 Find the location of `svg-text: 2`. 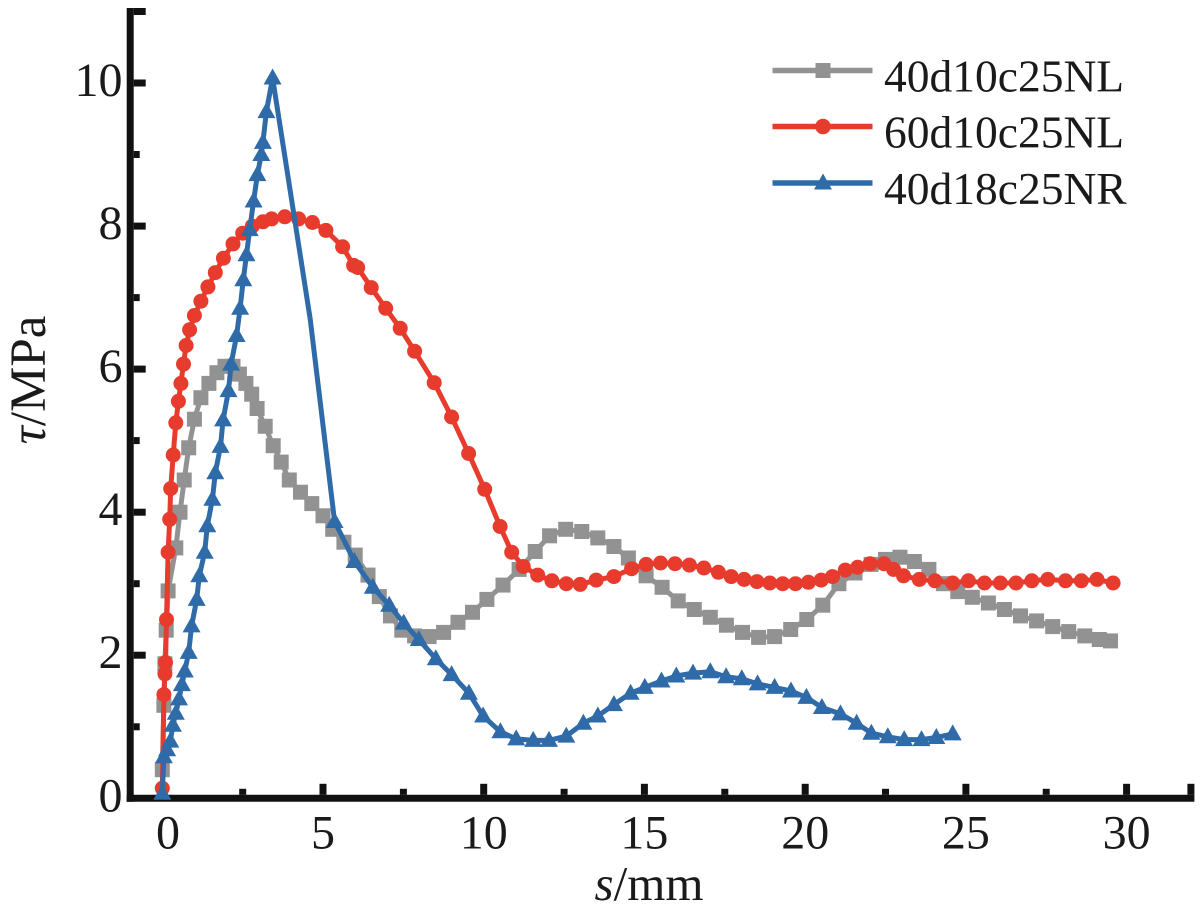

svg-text: 2 is located at coordinates (111, 652).